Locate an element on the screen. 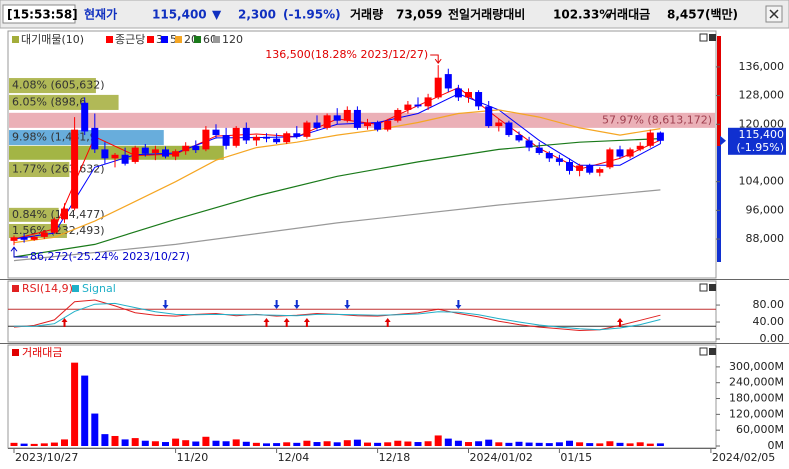 This screenshot has width=789, height=469. x-tick-label: 11/20 is located at coordinates (193, 457).